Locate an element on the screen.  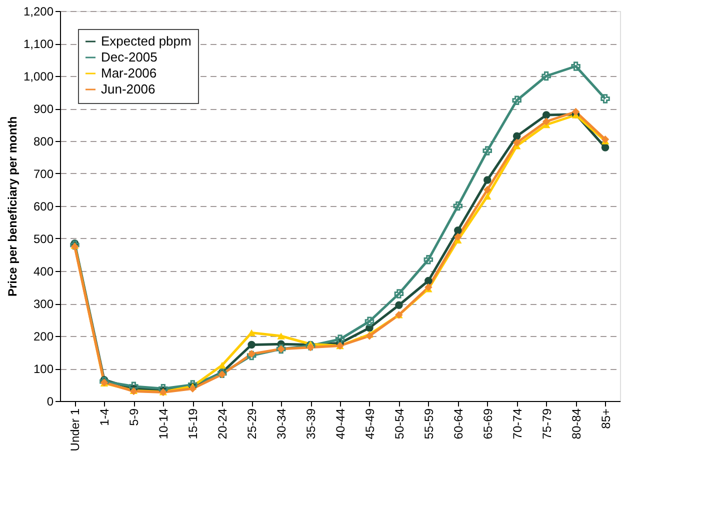
y-tick-label: 600 is located at coordinates (43, 207).